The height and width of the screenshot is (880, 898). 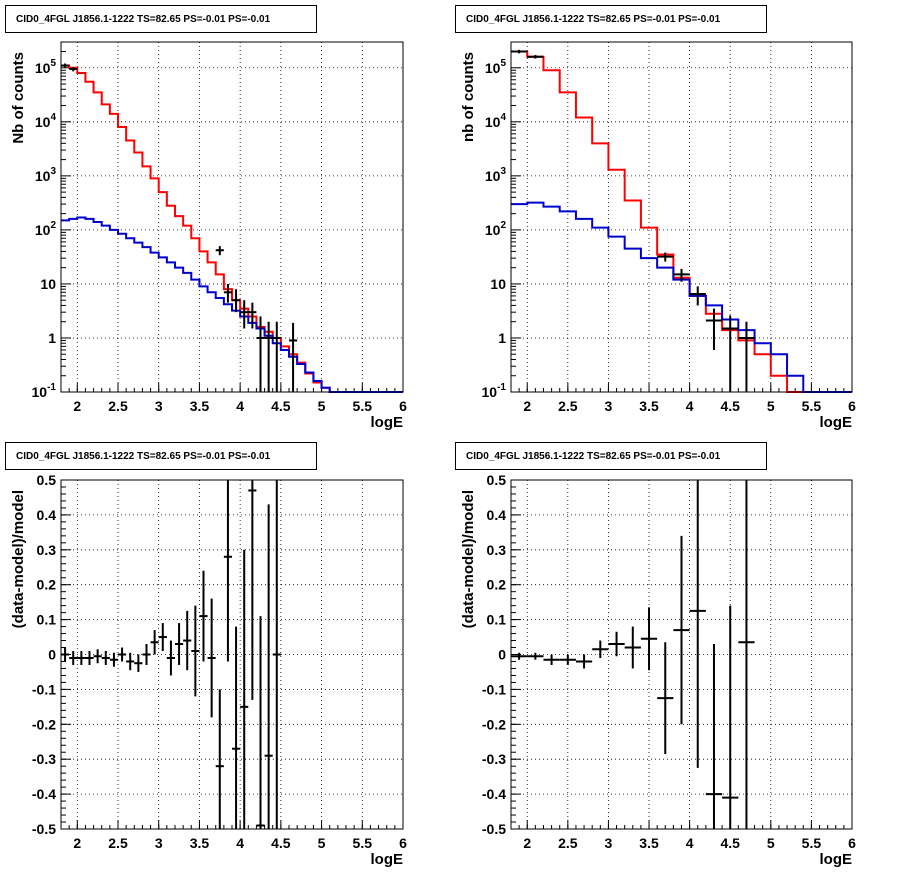 I want to click on y-axis-label: Nb of counts, so click(x=18, y=98).